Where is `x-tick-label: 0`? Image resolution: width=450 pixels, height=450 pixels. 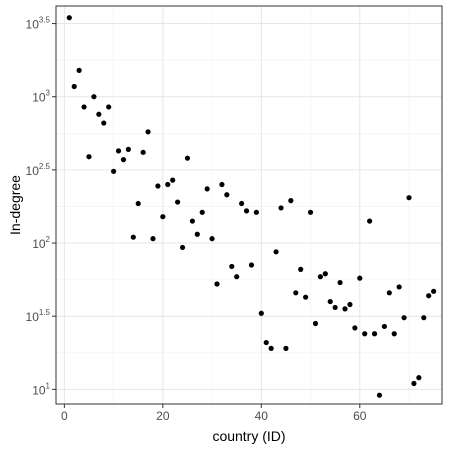 x-tick-label: 0 is located at coordinates (64, 416).